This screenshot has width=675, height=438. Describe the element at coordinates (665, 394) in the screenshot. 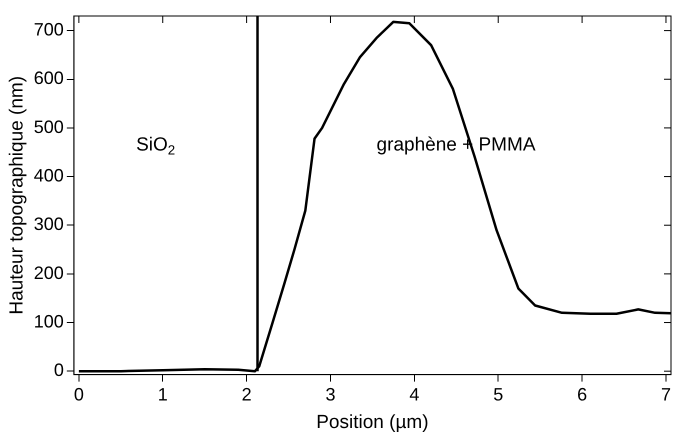

I see `x-tick-label: 7` at that location.